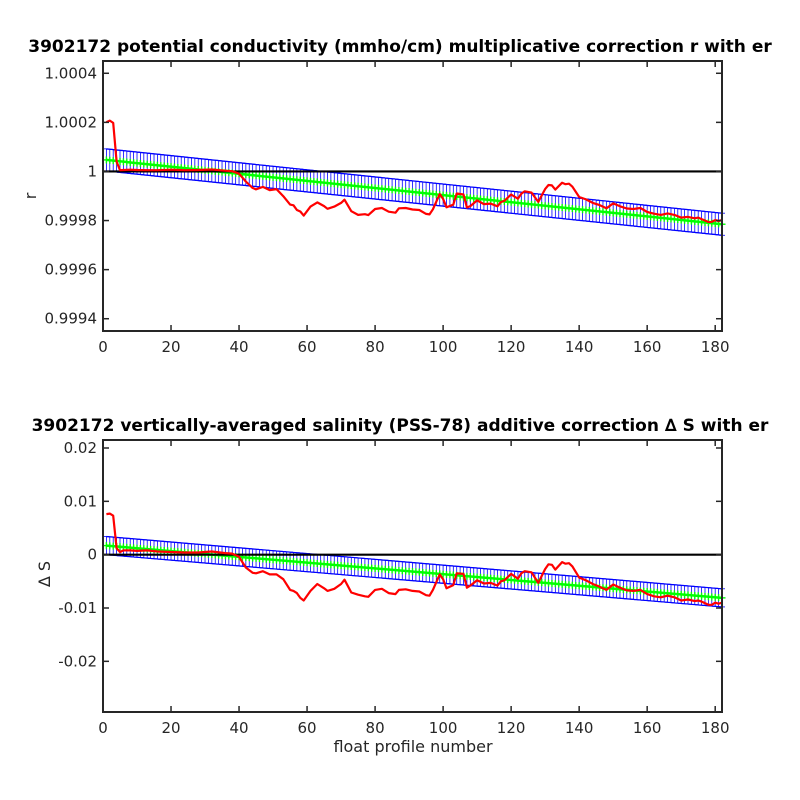  I want to click on x-axis-label: float profile number, so click(413, 746).